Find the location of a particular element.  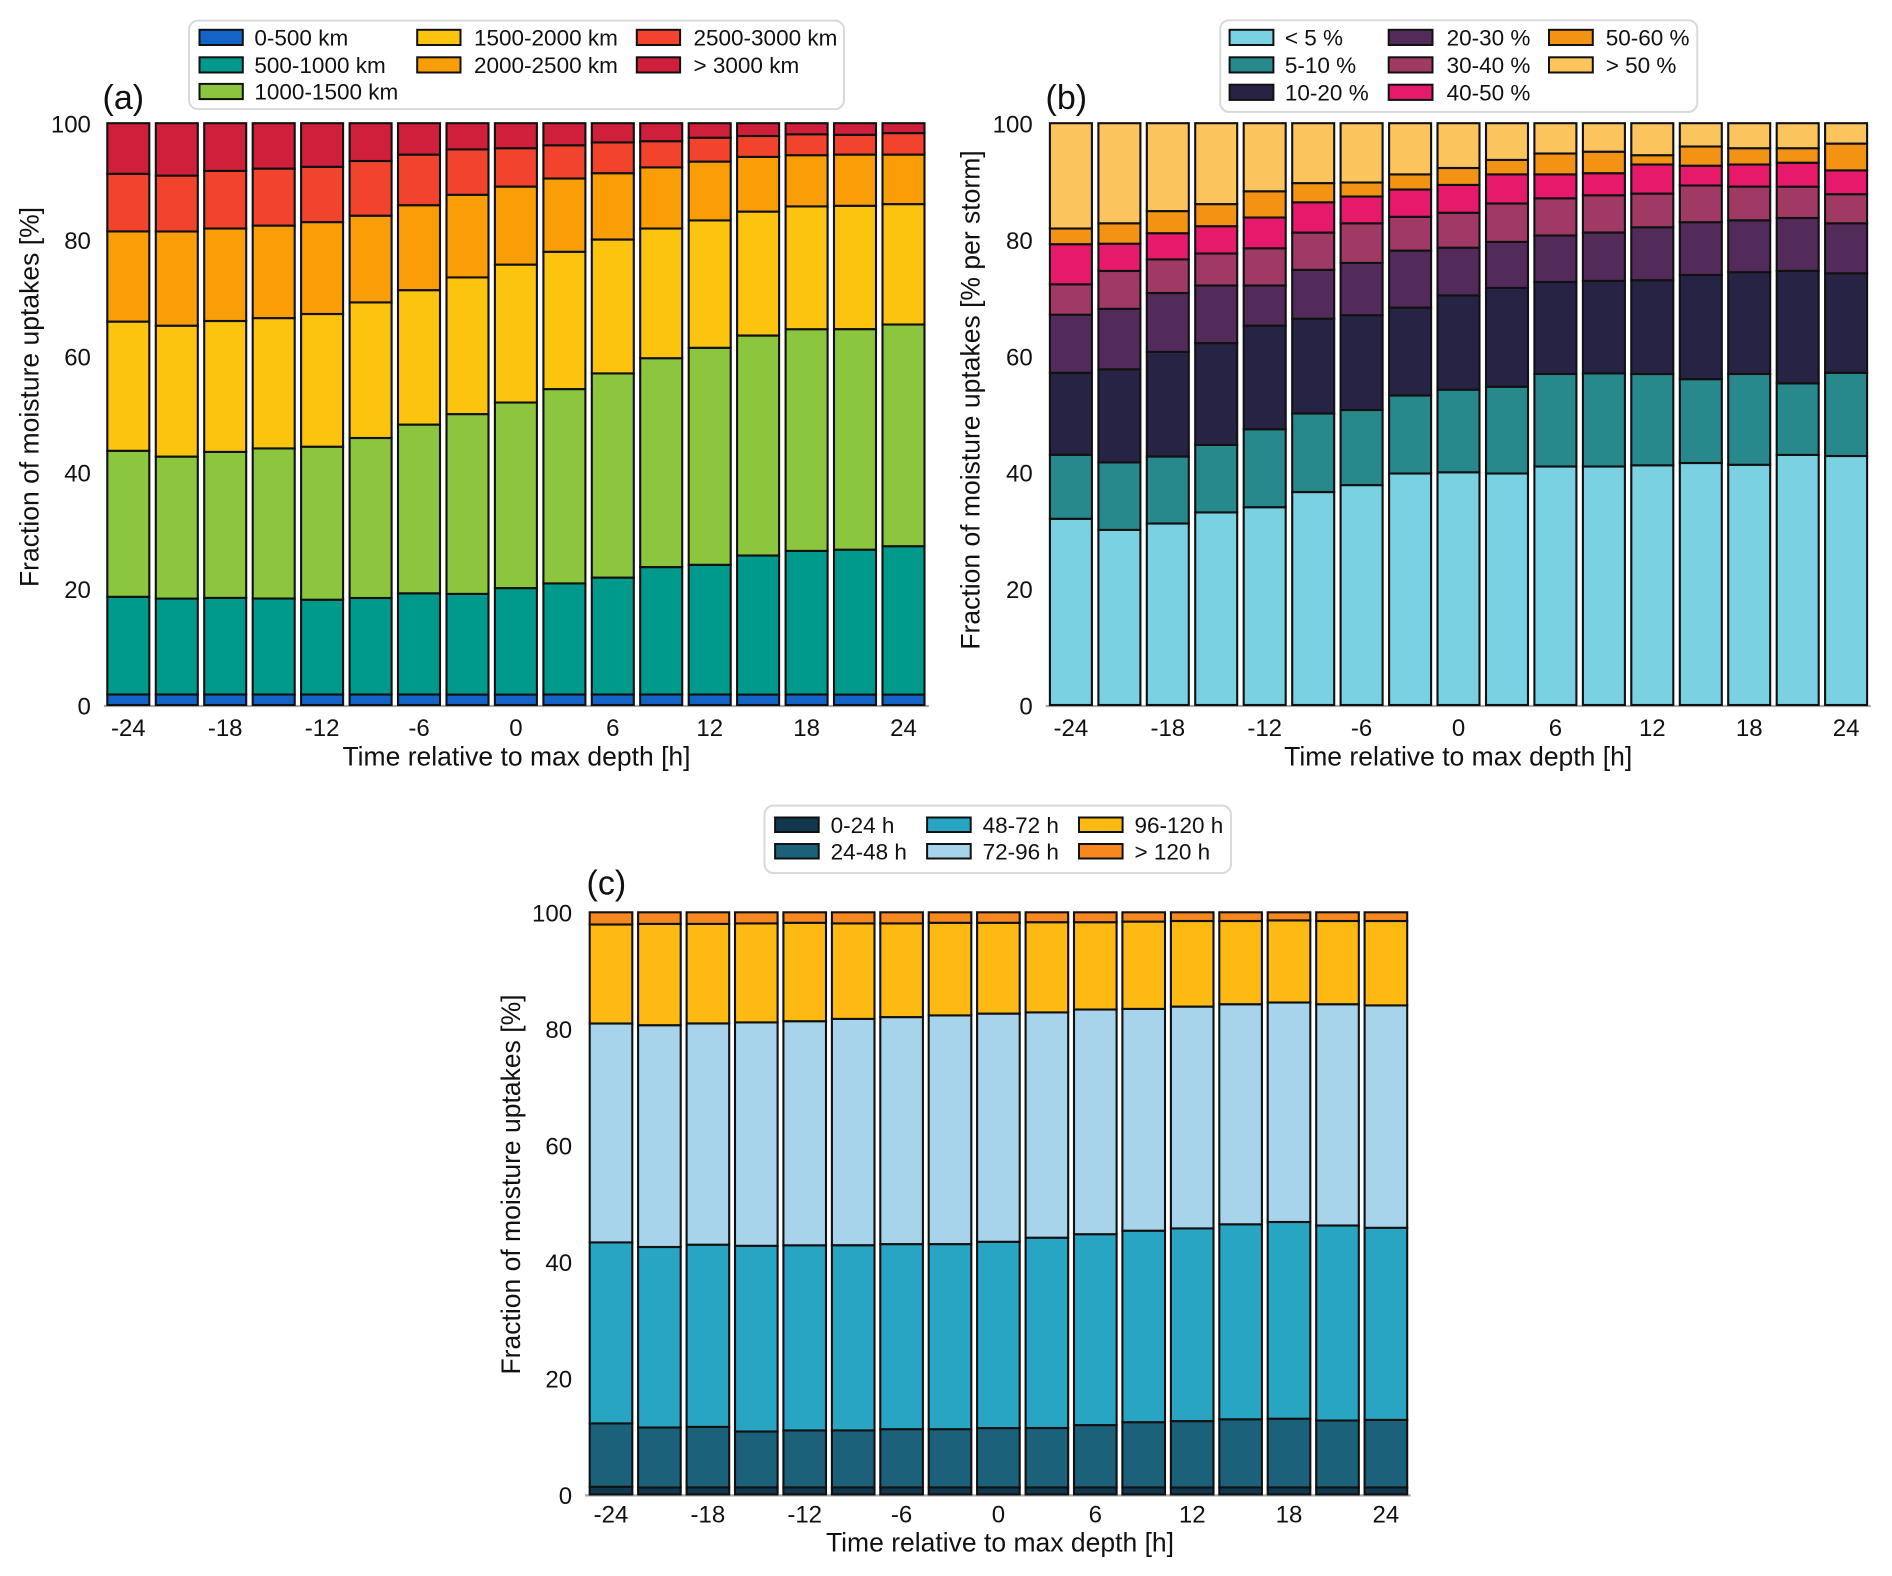

svg-text: 48-72 h is located at coordinates (1021, 825).